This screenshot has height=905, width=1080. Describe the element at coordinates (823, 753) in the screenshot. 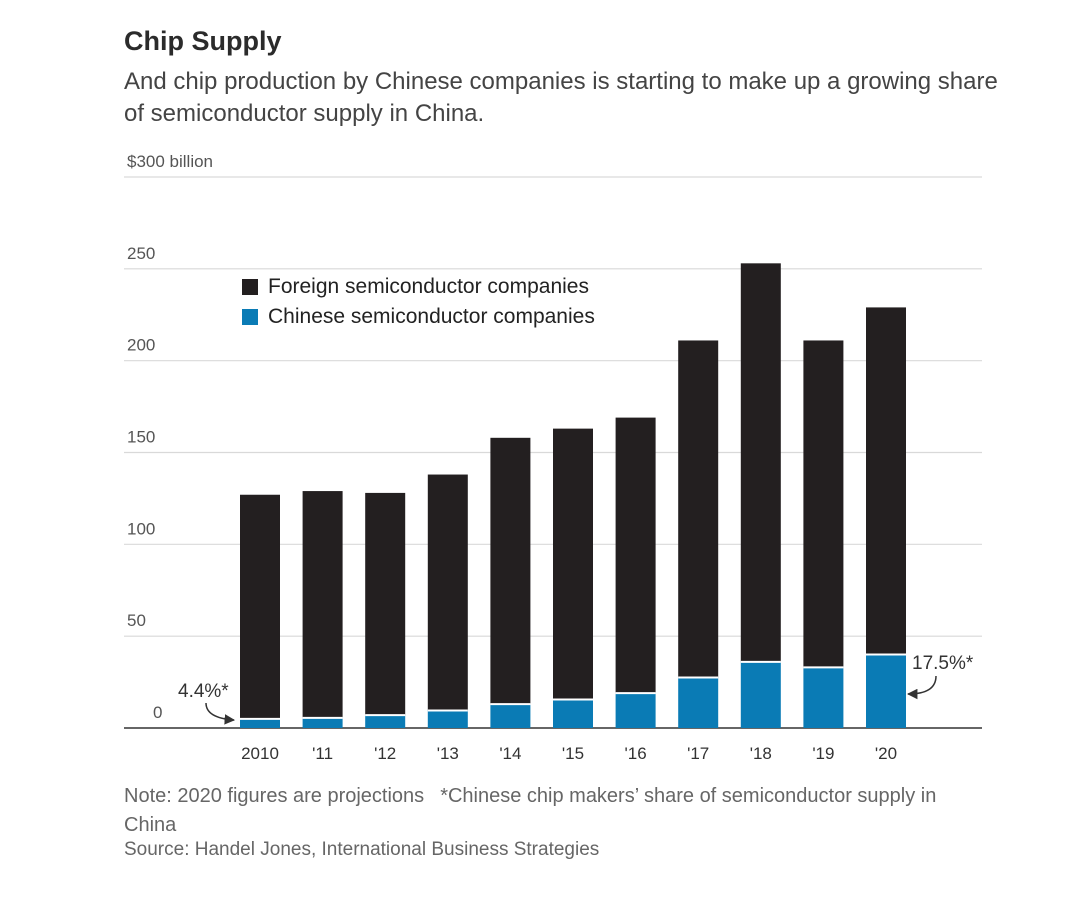

I see `x-tick-label: '19` at that location.